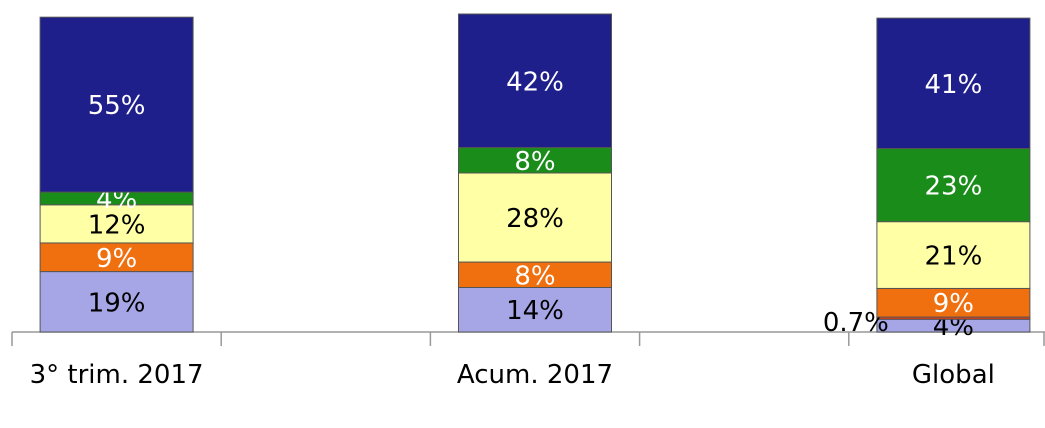  I want to click on data-label: 42%, so click(535, 82).